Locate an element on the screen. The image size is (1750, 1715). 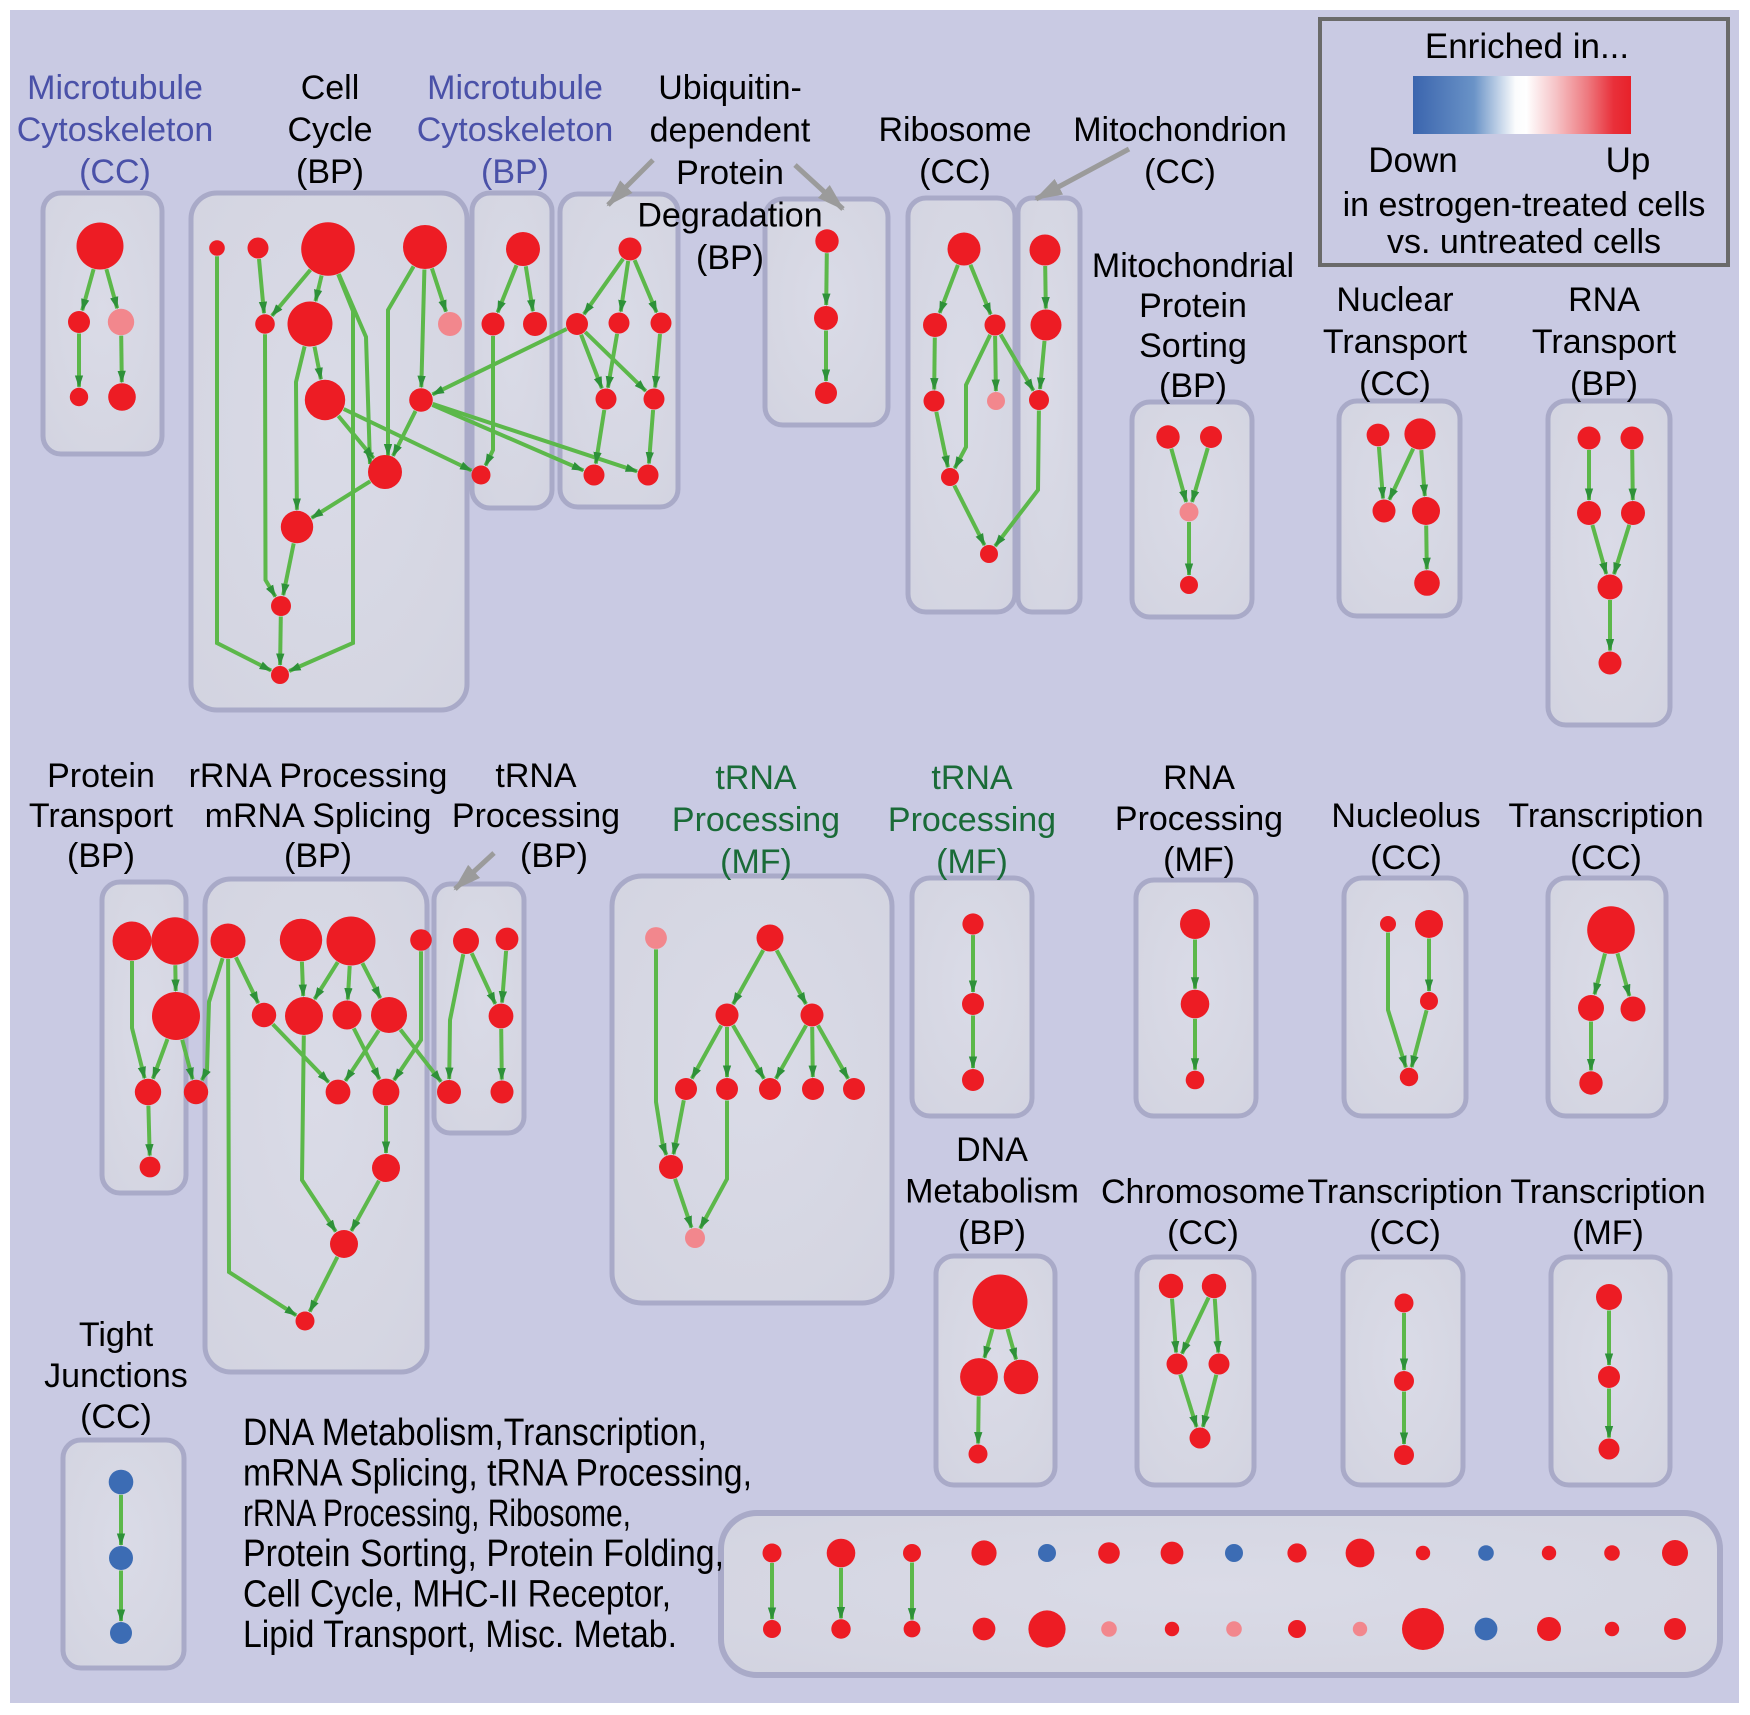
svg-text: Mitochondrial is located at coordinates (1193, 266).